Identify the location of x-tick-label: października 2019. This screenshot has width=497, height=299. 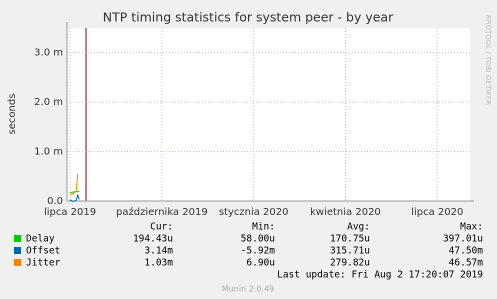
(162, 212).